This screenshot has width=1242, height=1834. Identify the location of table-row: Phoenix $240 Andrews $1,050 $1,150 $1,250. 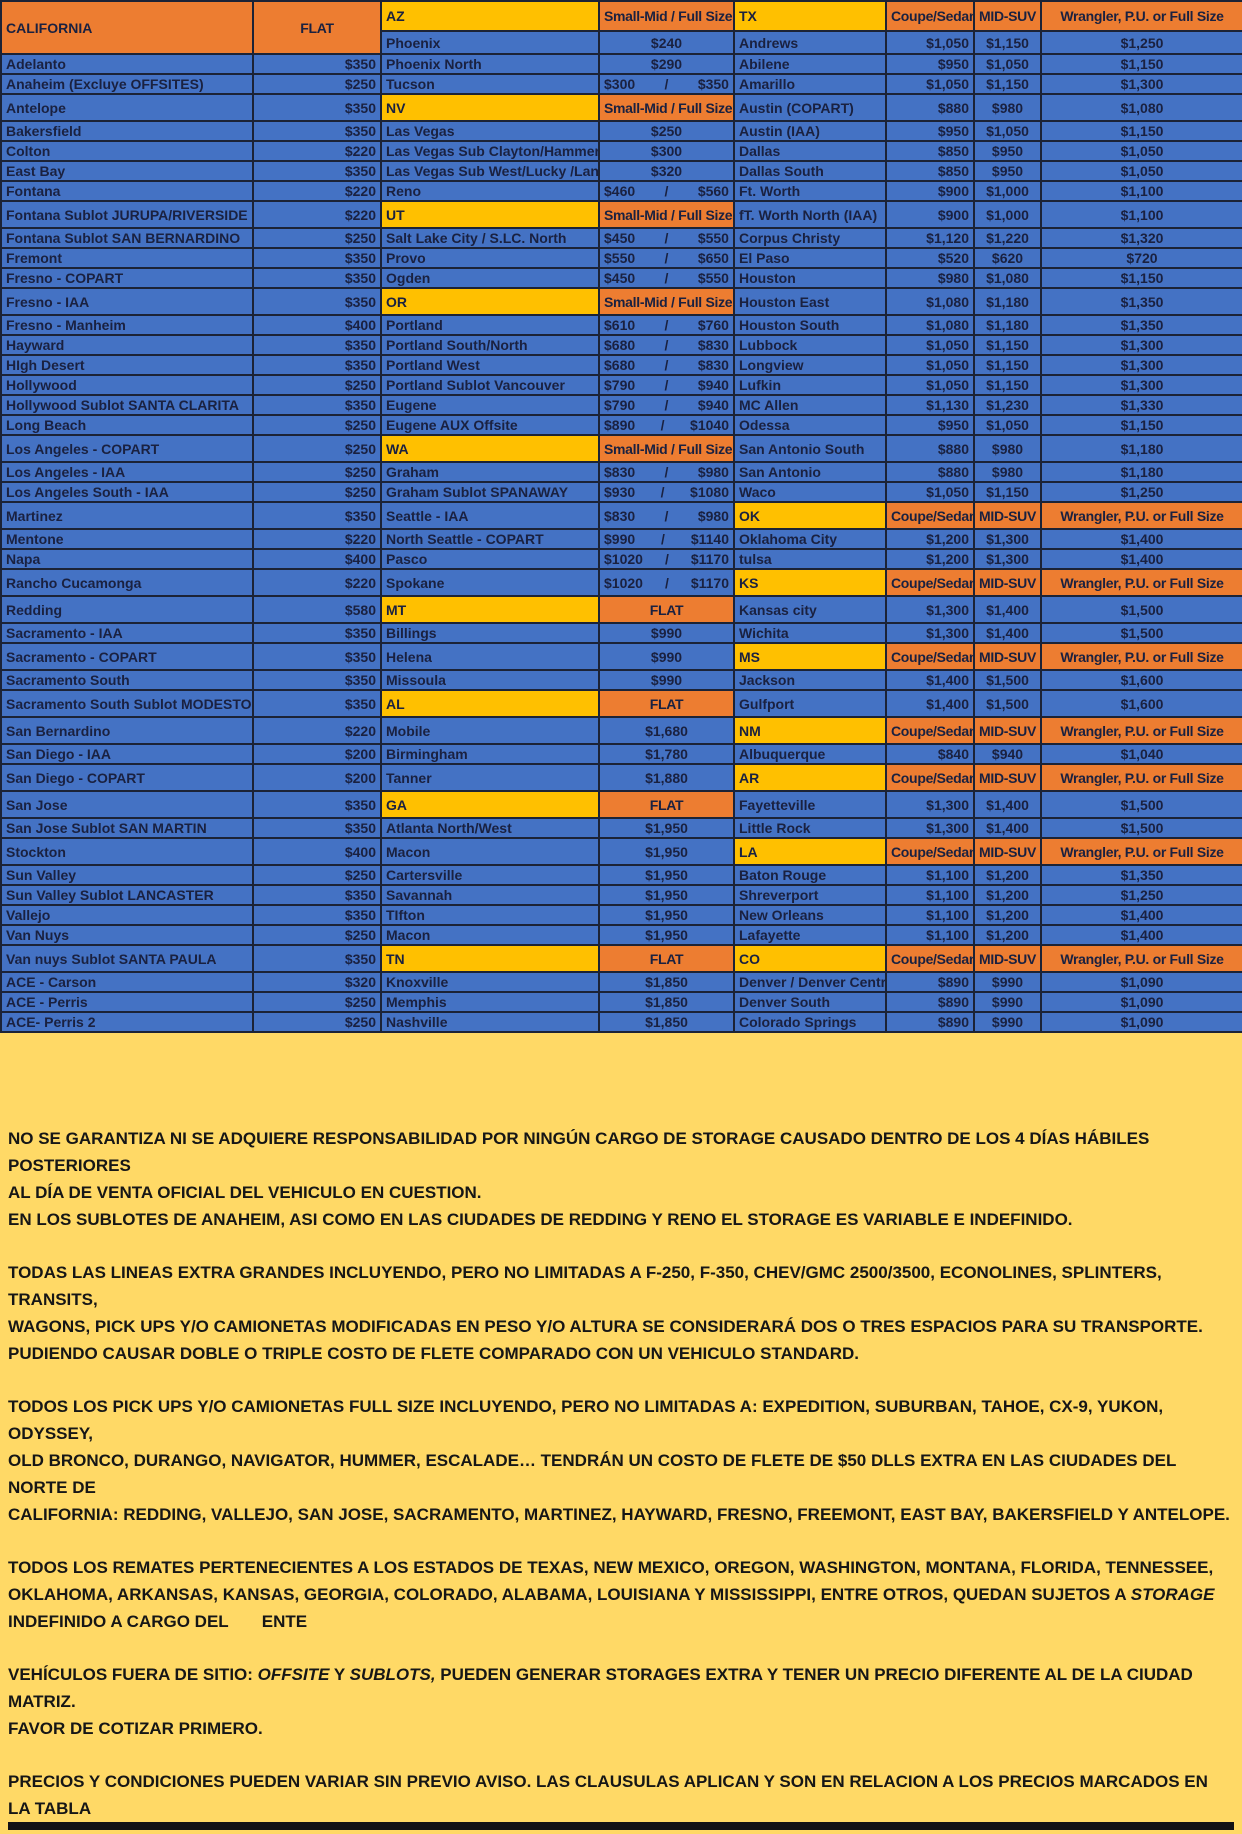
(621, 42).